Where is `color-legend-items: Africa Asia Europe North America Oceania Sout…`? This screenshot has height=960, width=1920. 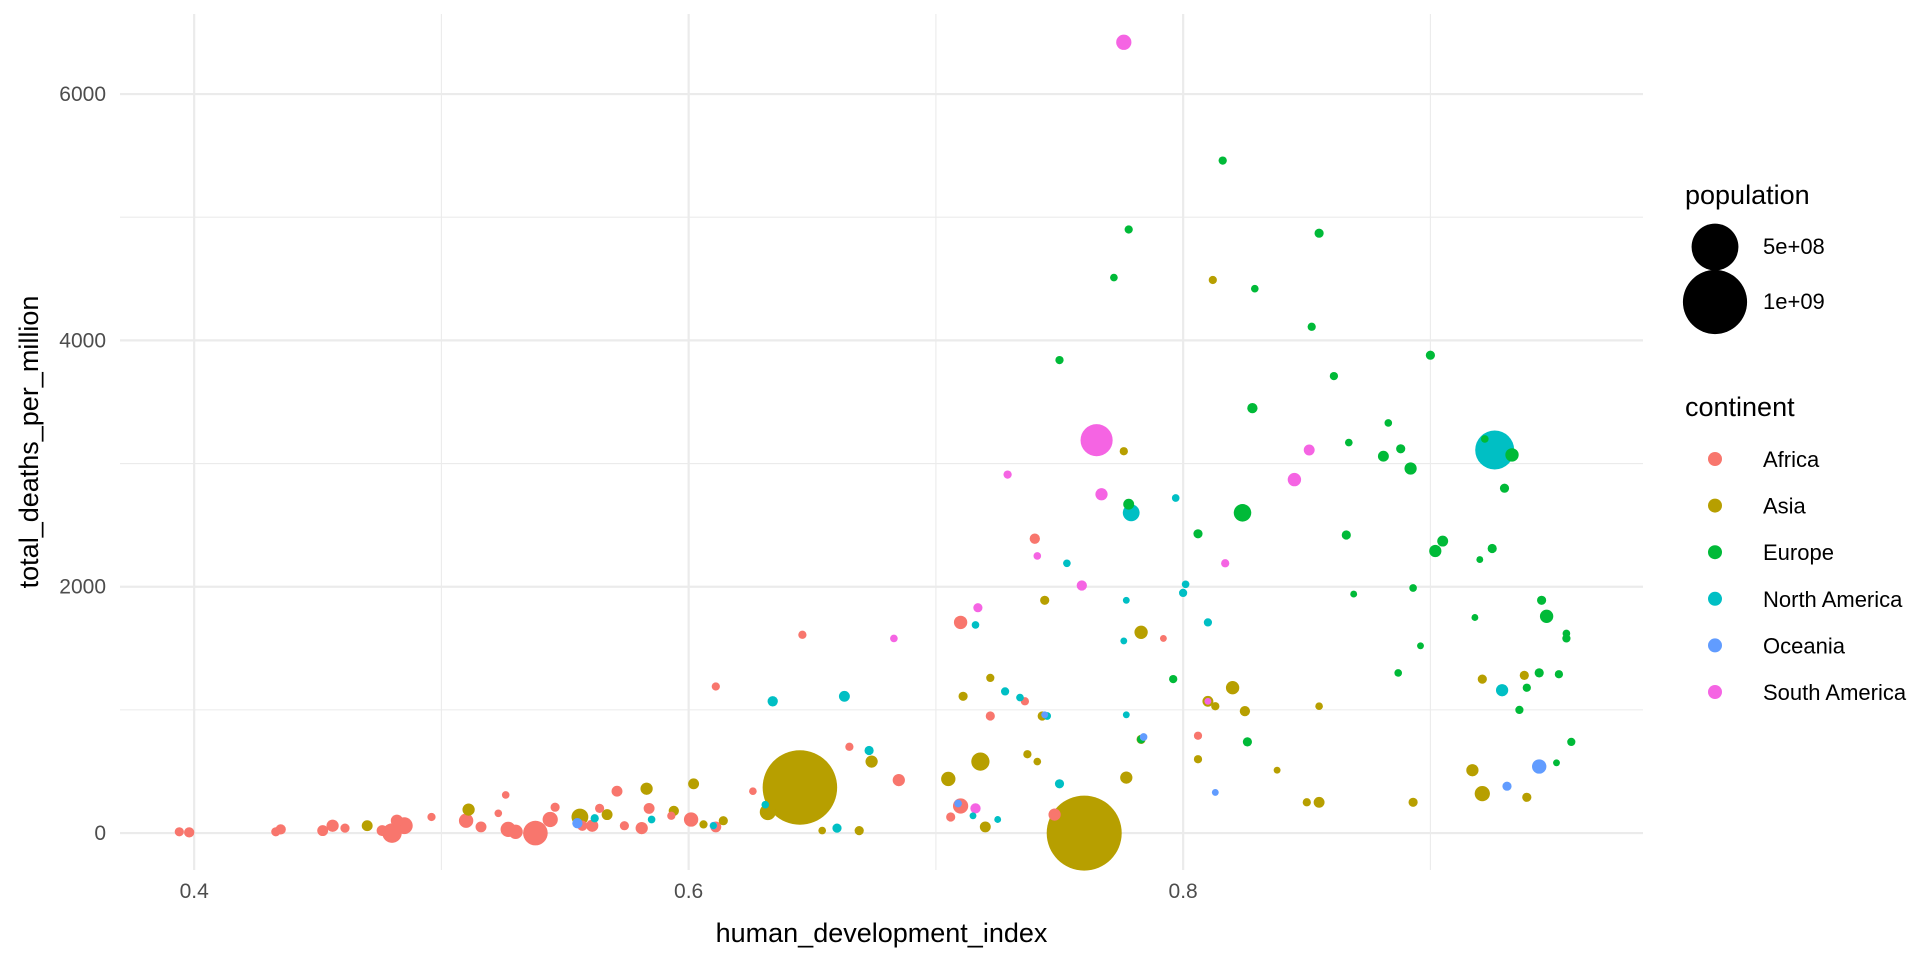 color-legend-items: Africa Asia Europe North America Oceania Sout… is located at coordinates (1807, 576).